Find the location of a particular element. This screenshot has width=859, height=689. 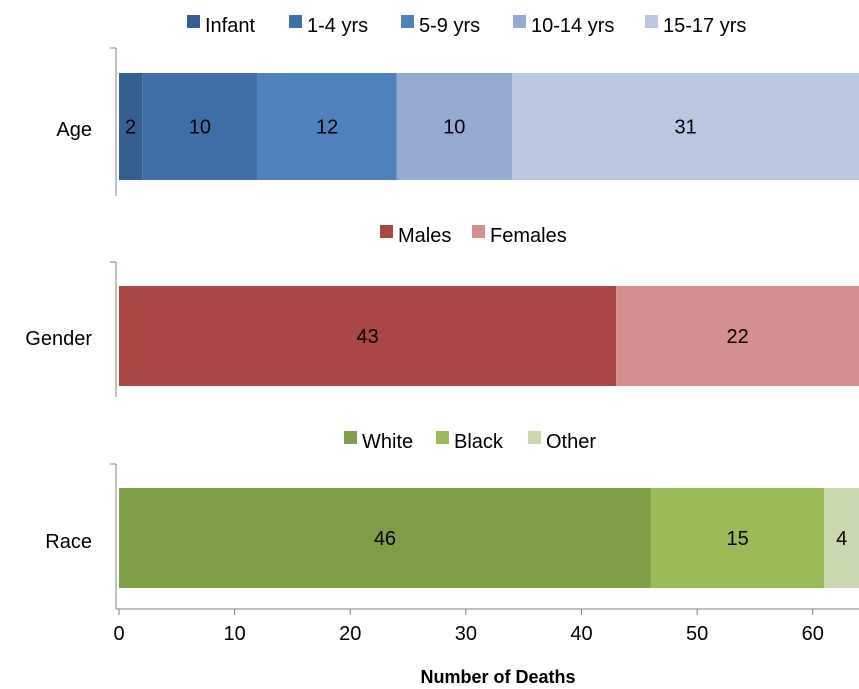

legend-item-black: Black is located at coordinates (470, 442).